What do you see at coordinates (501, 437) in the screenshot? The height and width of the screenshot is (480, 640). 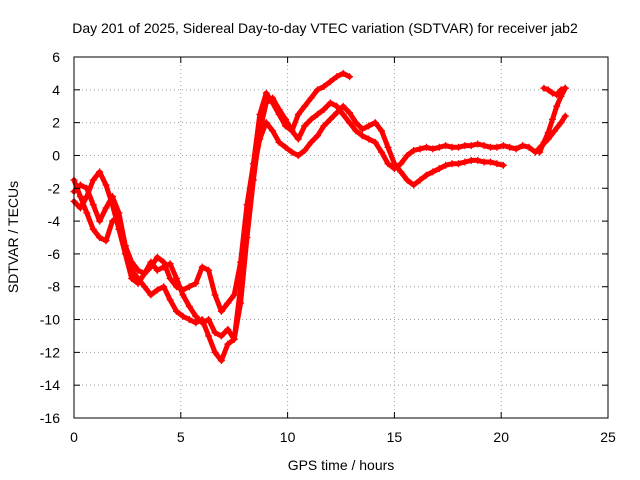 I see `x-tick-label: 20` at bounding box center [501, 437].